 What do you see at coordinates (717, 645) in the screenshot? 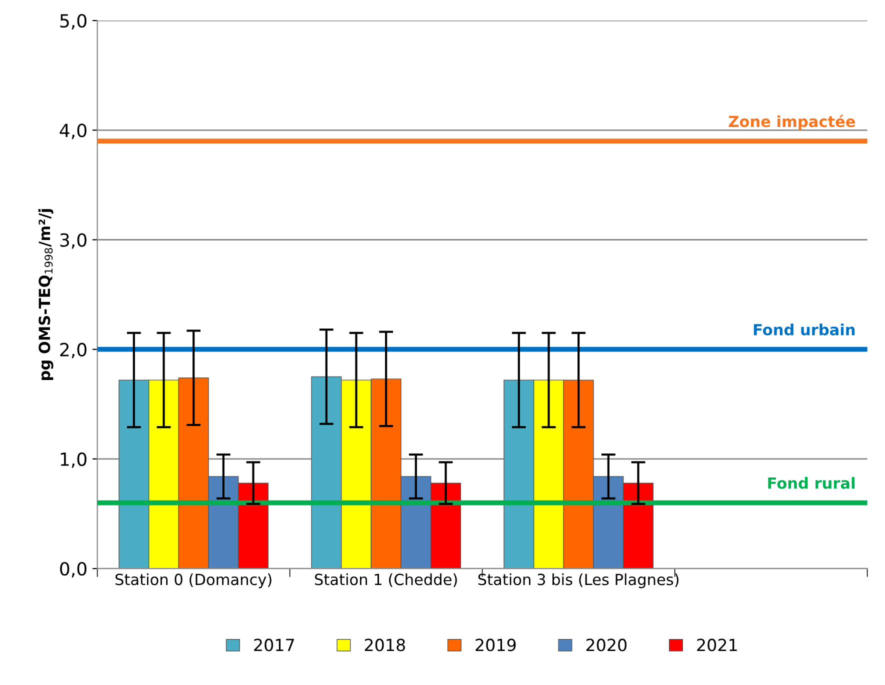
I see `legend-label: 2021` at bounding box center [717, 645].